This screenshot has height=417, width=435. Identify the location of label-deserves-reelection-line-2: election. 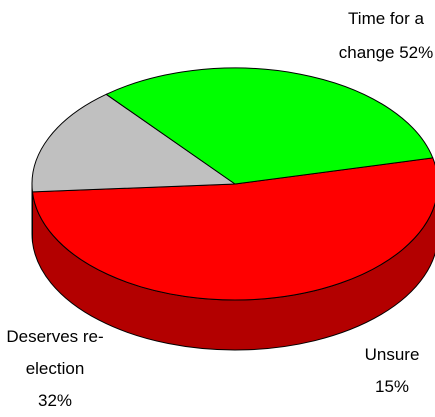
(55, 368).